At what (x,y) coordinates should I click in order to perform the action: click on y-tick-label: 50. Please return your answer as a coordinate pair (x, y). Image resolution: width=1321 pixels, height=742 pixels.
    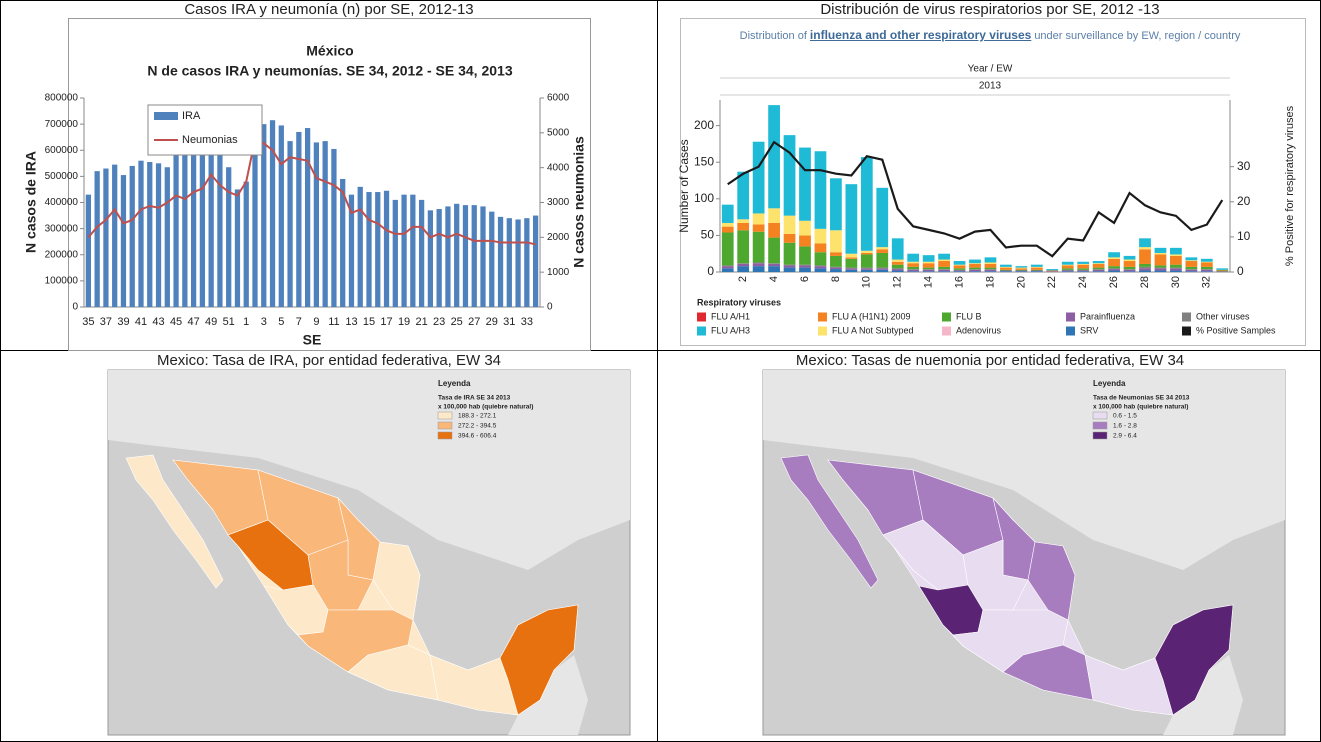
    Looking at the image, I should click on (708, 235).